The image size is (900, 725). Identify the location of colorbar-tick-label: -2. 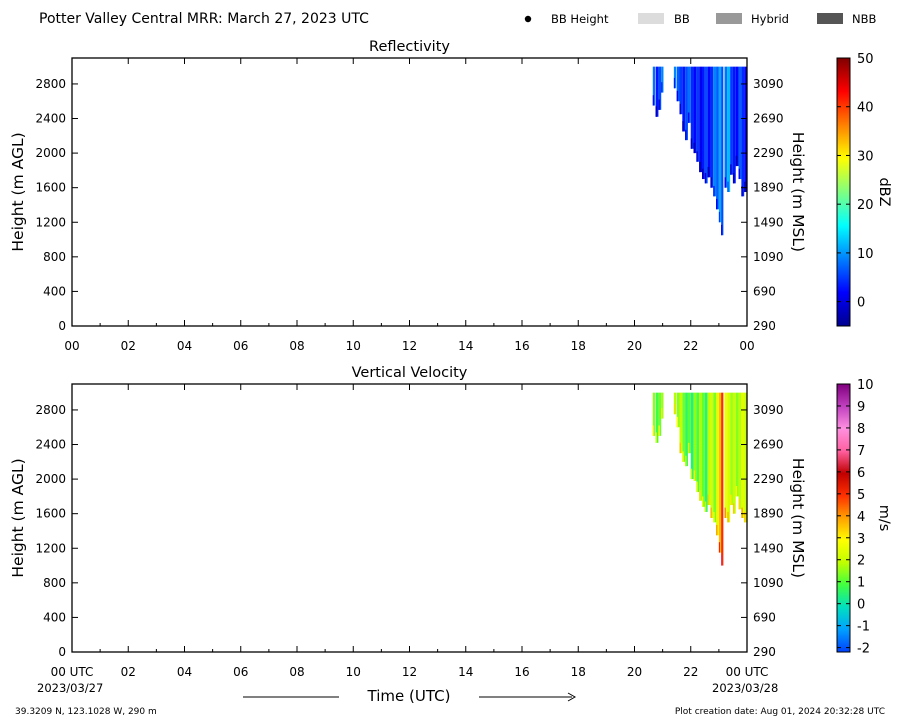
(863, 649).